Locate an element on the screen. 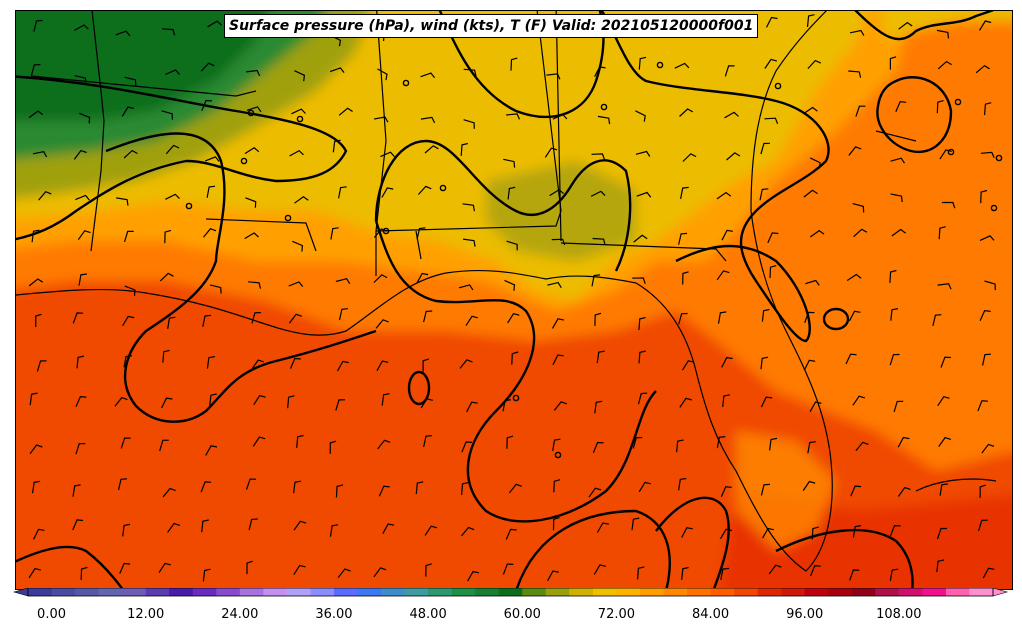 This screenshot has height=633, width=1022. colorbar-tick-label: 48.00 is located at coordinates (428, 614).